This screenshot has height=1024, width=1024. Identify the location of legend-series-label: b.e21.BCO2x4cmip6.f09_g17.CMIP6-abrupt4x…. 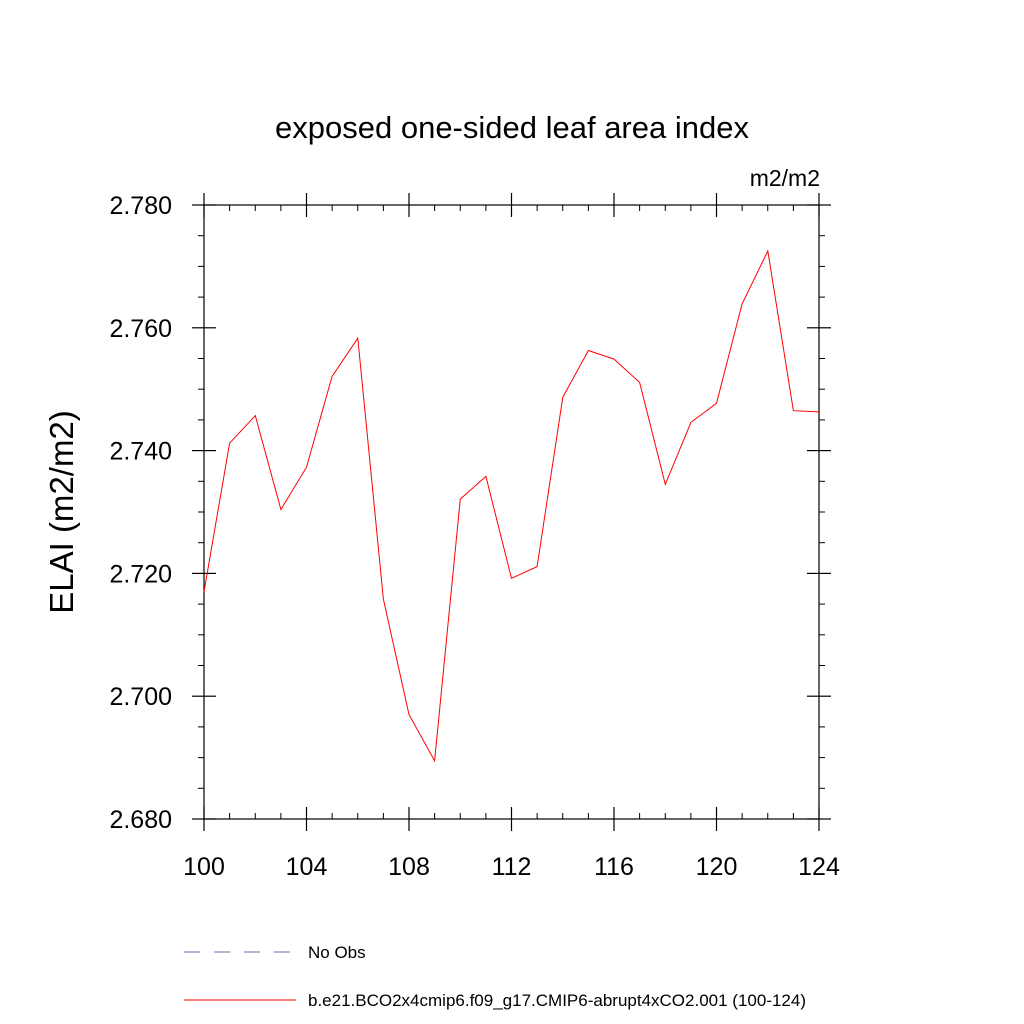
(557, 1000).